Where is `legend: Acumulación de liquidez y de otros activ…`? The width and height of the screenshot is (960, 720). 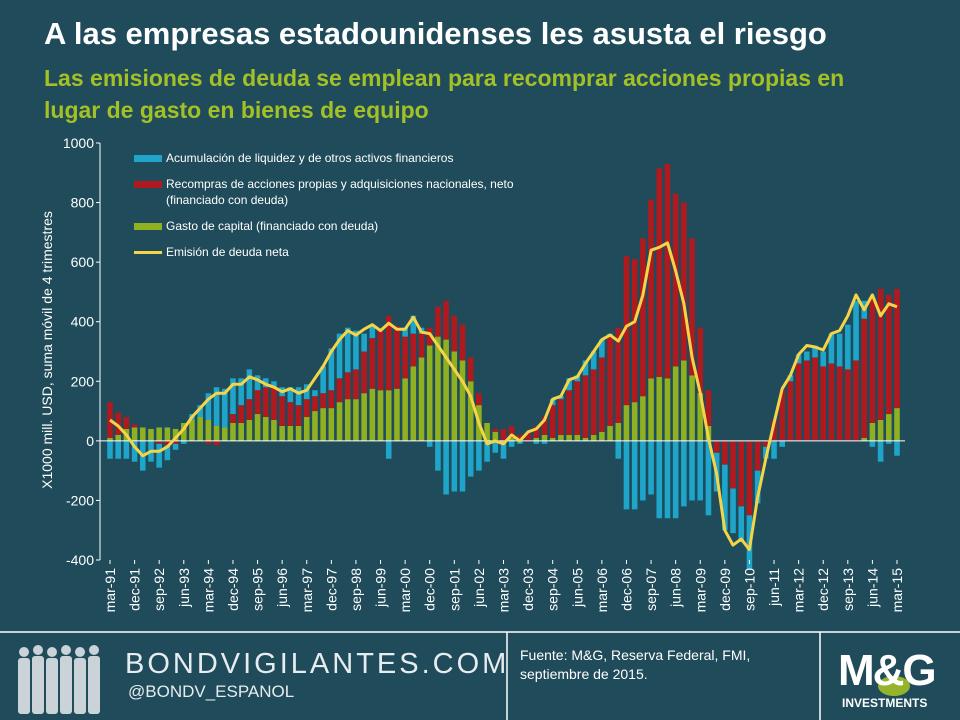 legend: Acumulación de liquidez y de otros activ… is located at coordinates (344, 210).